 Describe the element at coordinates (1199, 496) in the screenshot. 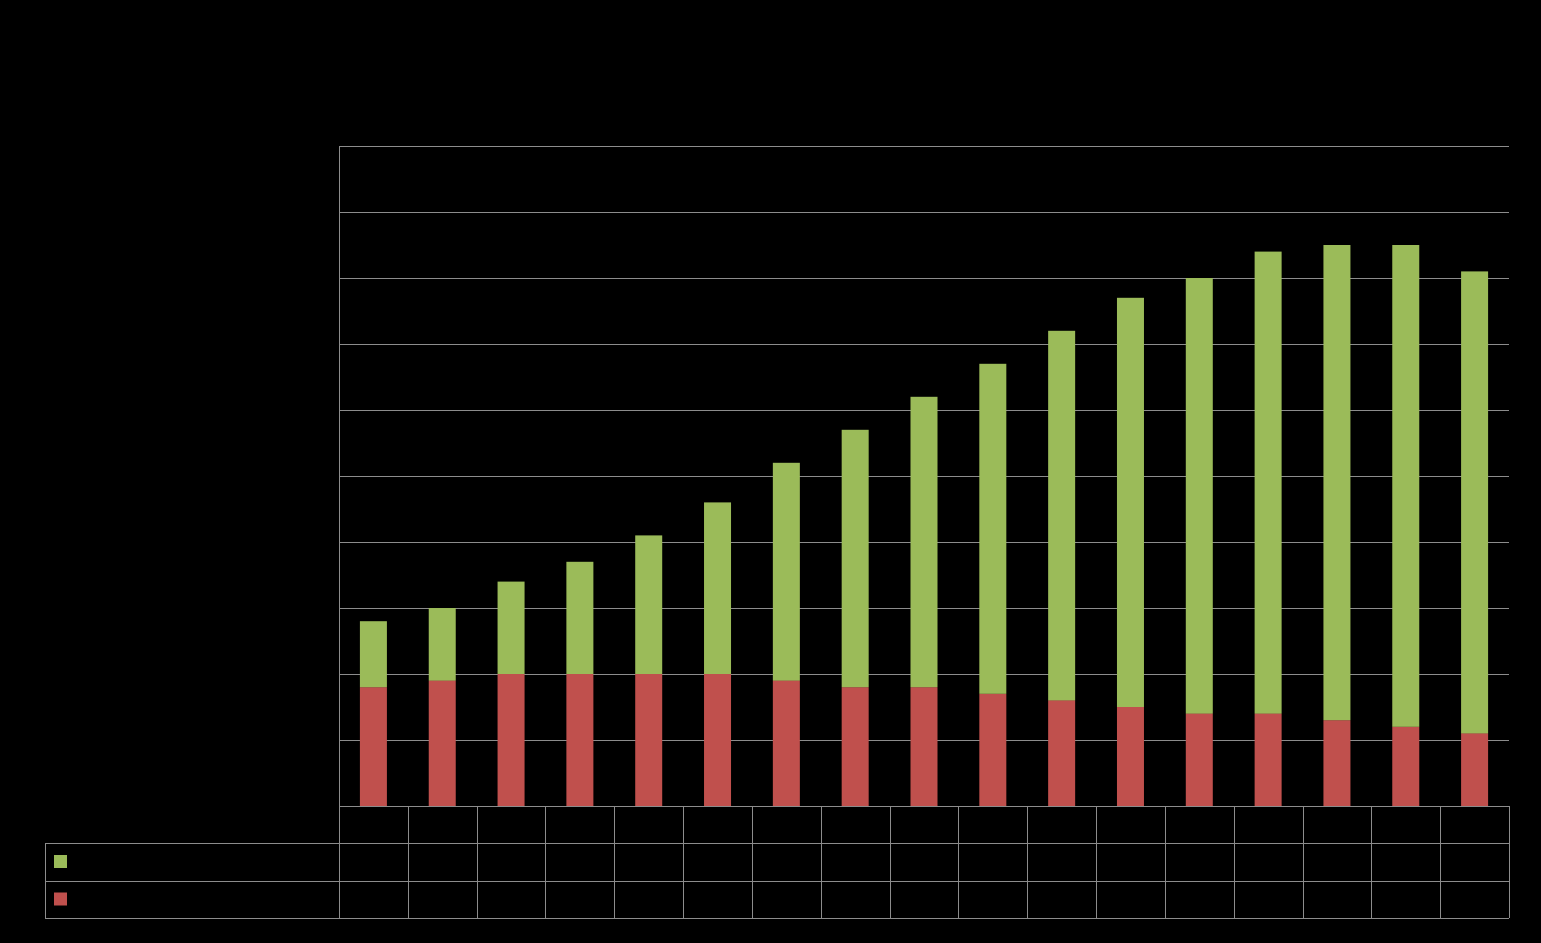

I see `bar-series2-cat13` at that location.